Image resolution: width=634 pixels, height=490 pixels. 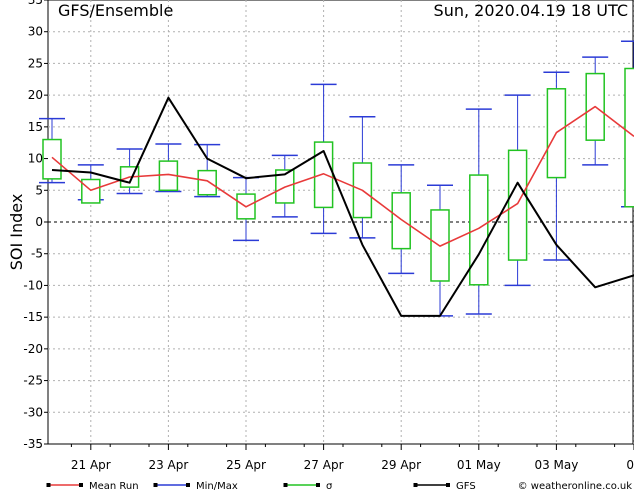 I want to click on legend-label: σ, so click(x=329, y=485).